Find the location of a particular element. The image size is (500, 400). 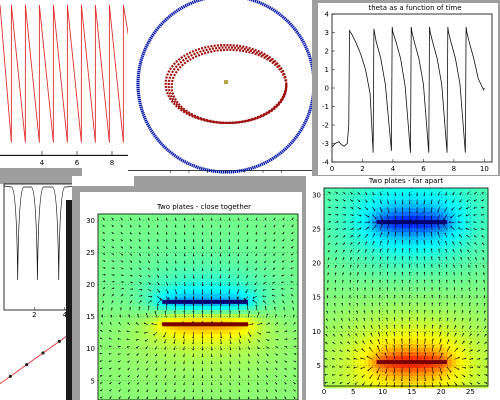

linear-point is located at coordinates (59, 341).